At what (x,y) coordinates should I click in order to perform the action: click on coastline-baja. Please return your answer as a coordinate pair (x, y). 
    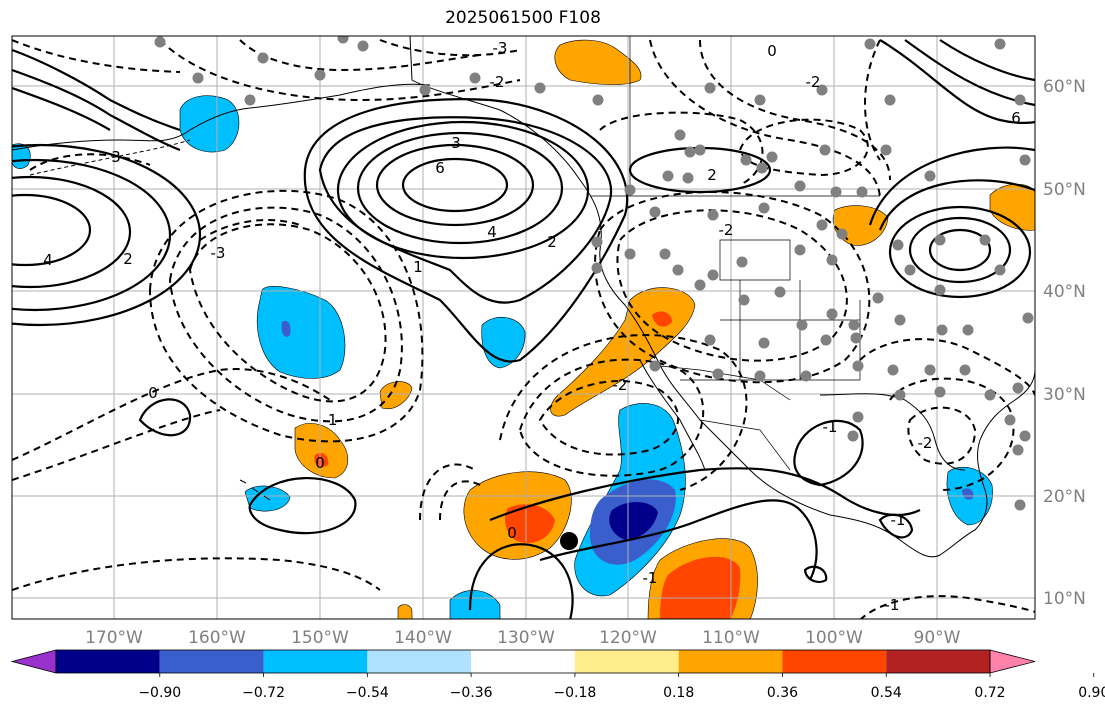
    Looking at the image, I should click on (672, 415).